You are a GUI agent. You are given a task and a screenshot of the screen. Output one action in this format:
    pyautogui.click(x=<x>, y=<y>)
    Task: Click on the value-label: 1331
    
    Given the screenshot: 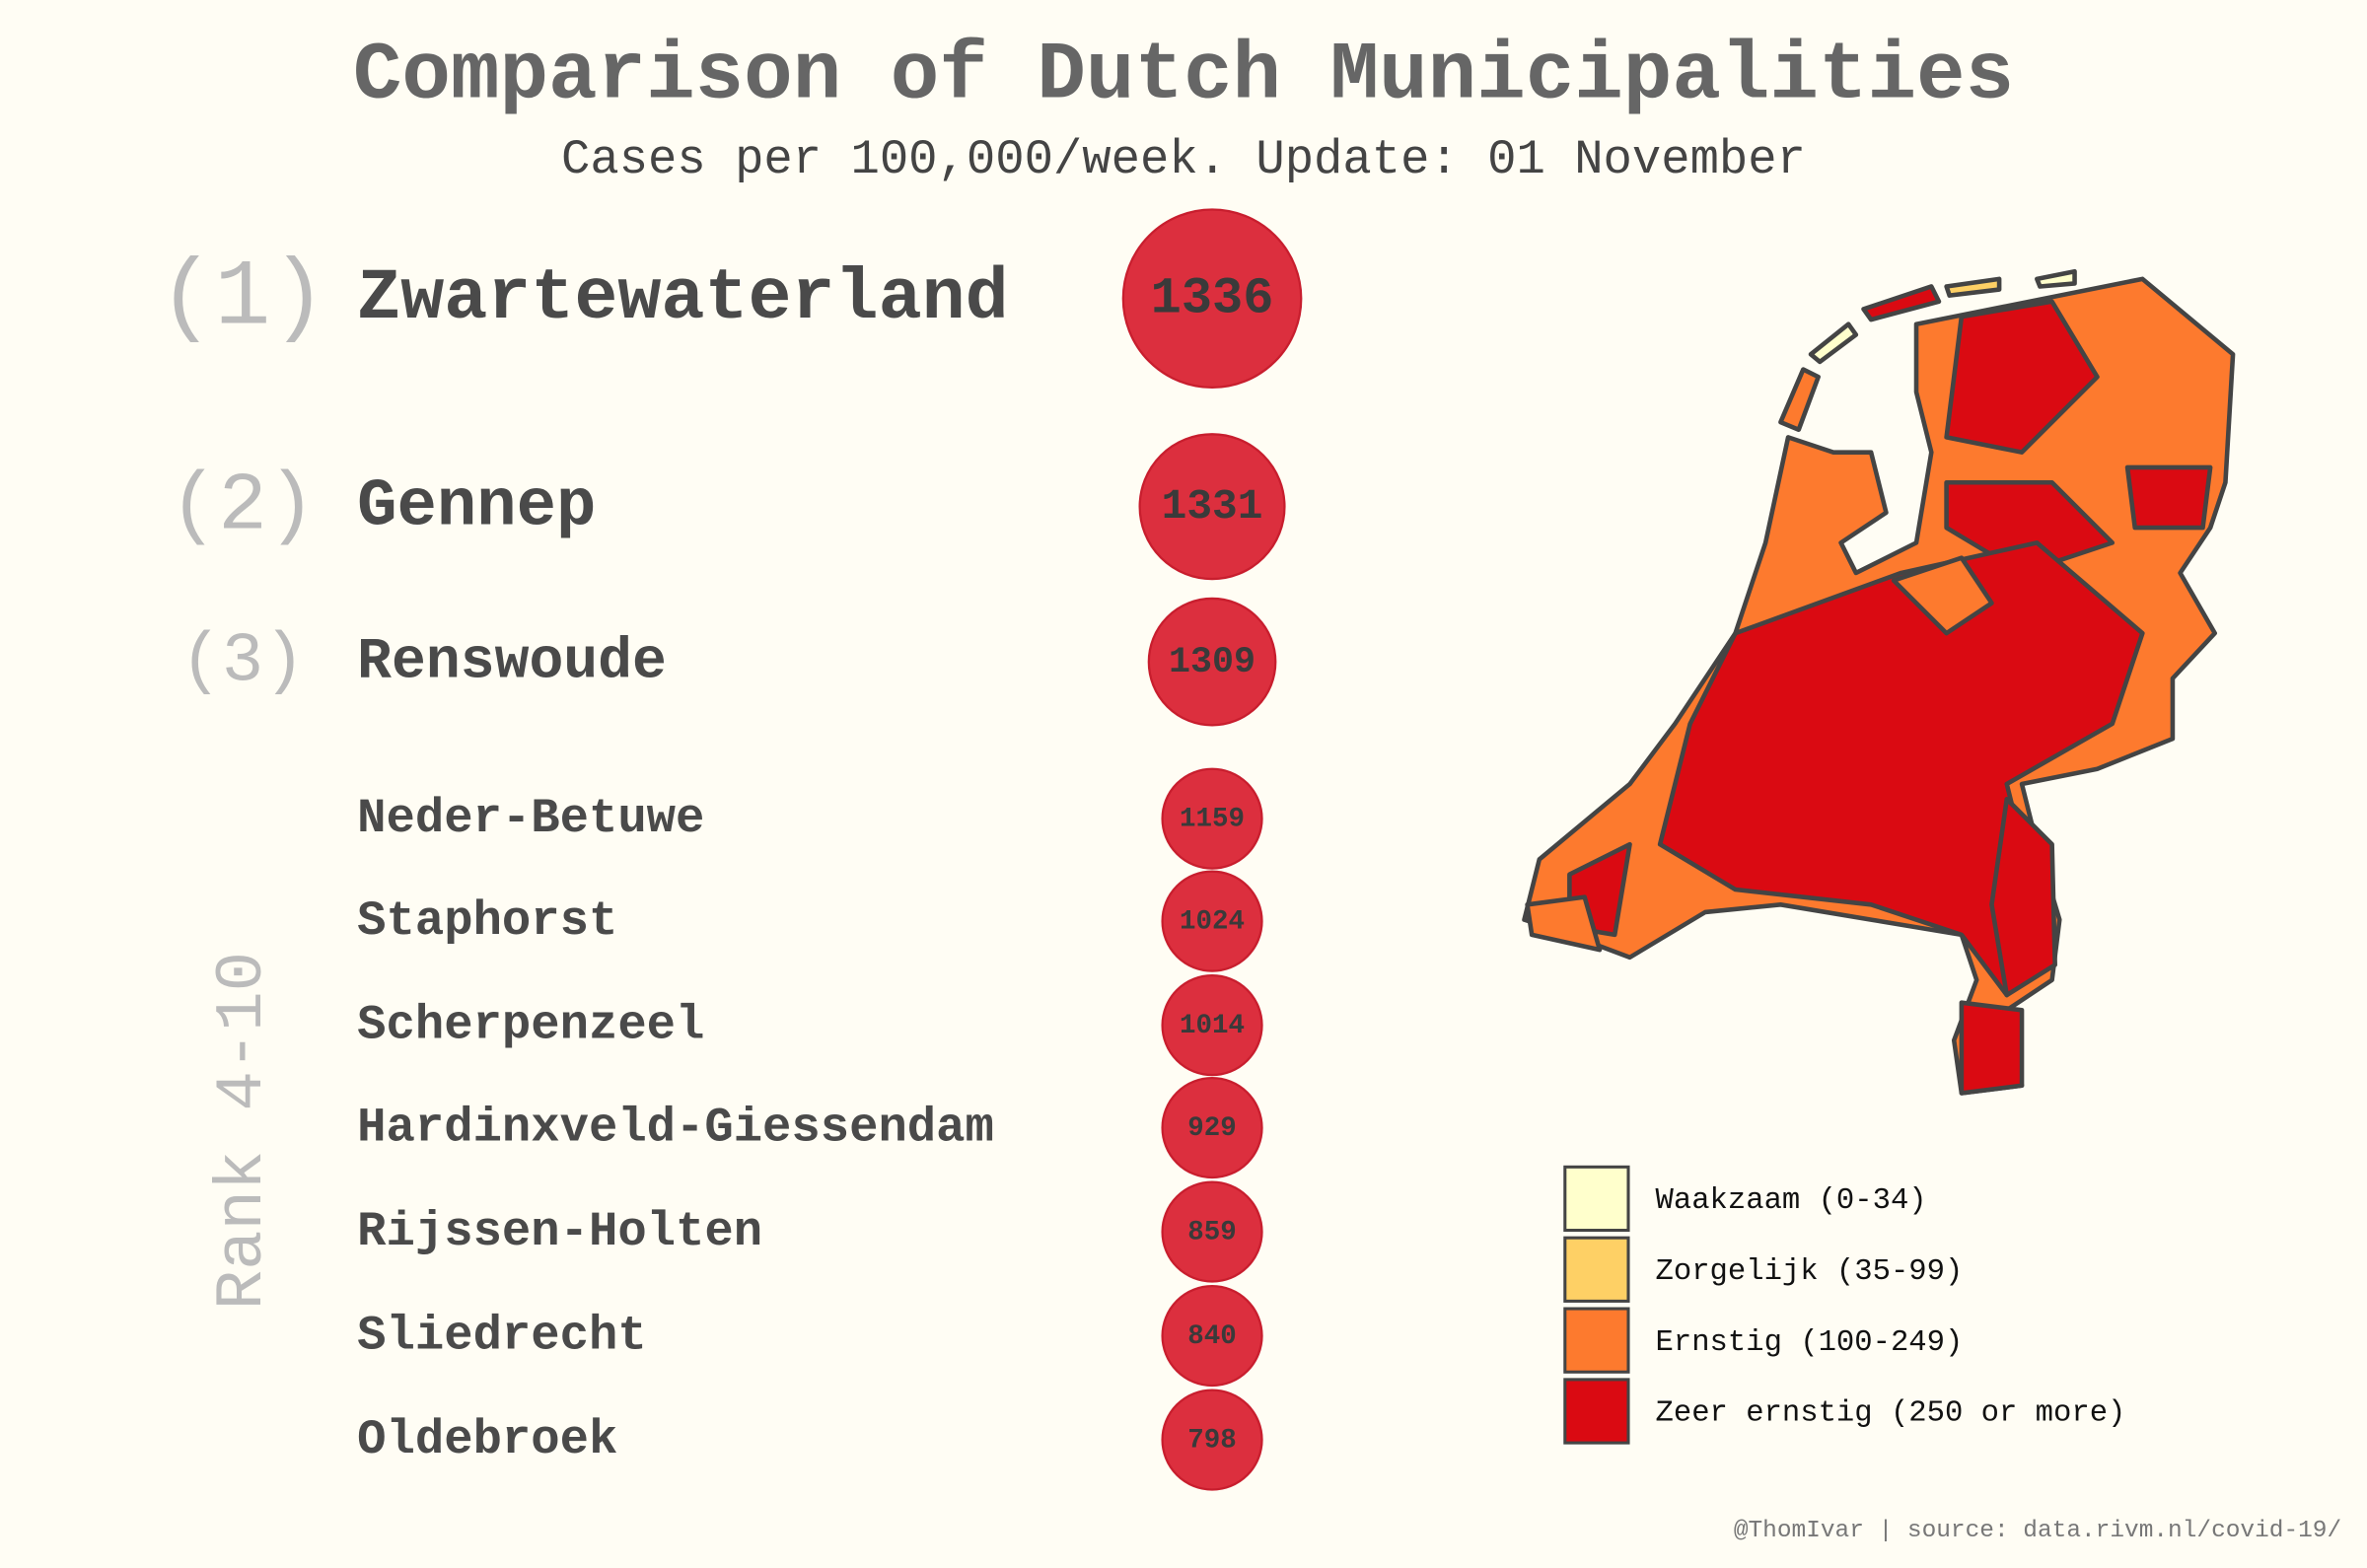 What is the action you would take?
    pyautogui.click(x=1212, y=506)
    